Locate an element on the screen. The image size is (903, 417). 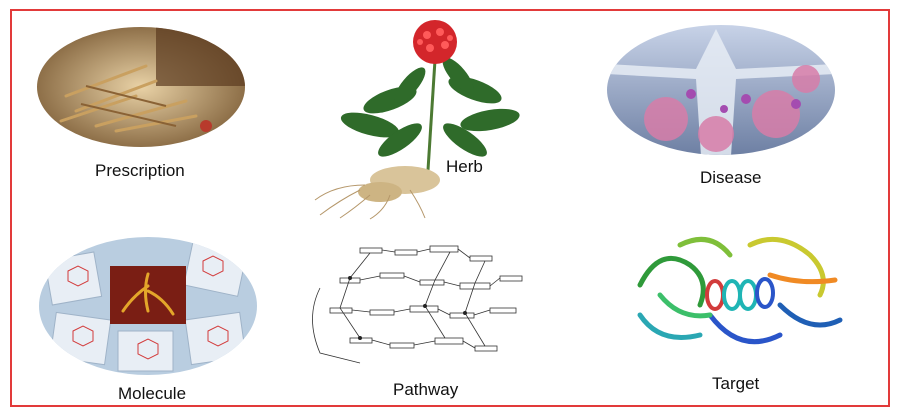
pathway-image is located at coordinates (417, 304).